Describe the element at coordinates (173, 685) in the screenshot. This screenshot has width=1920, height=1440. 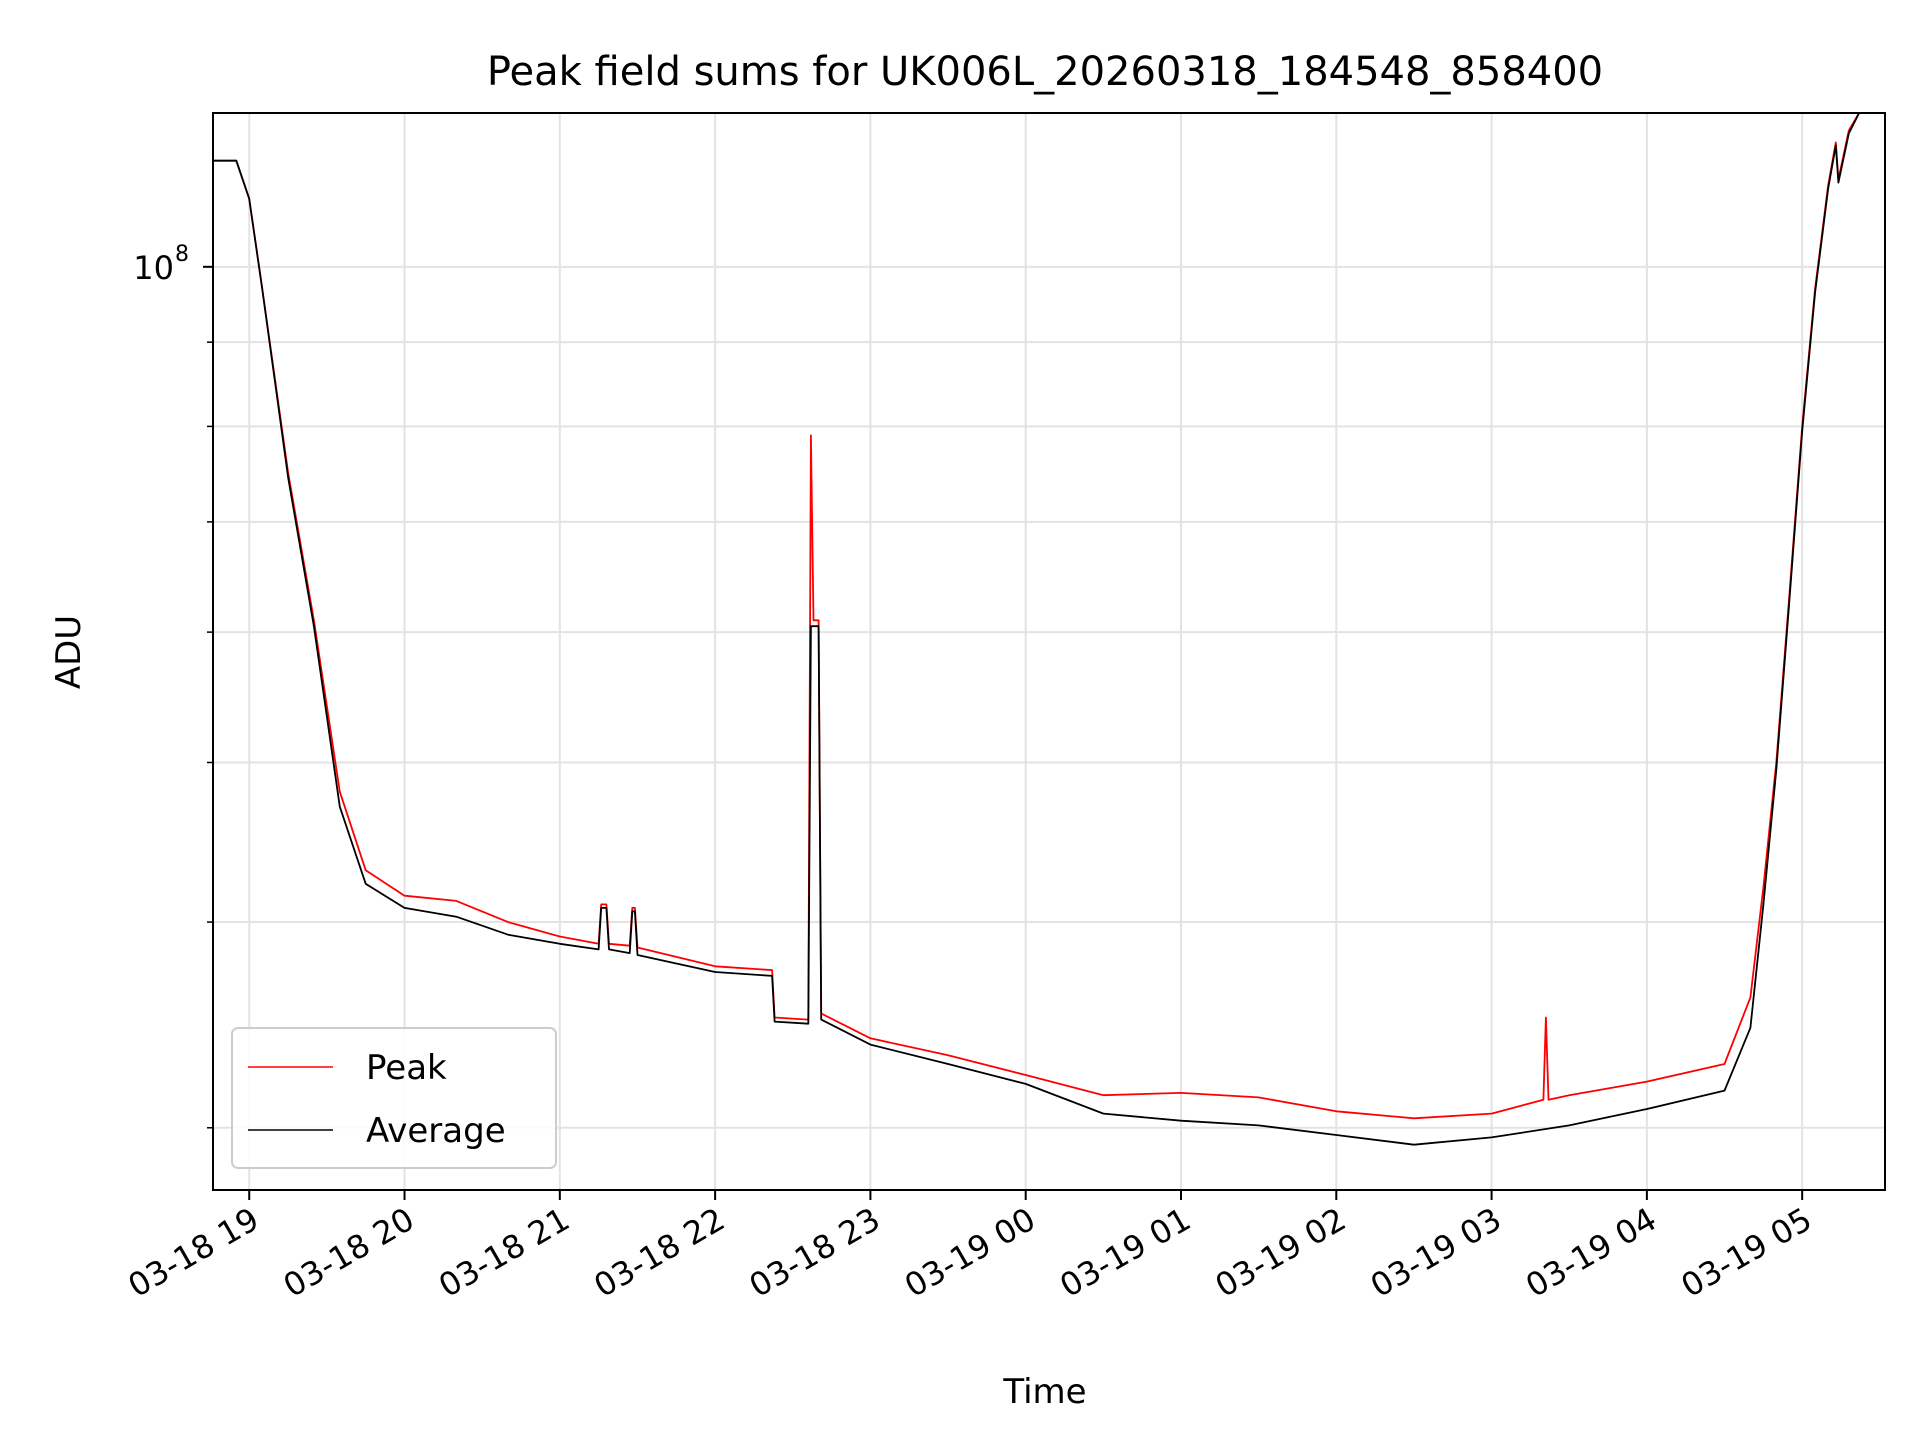
I see `y-axis: 10 8` at that location.